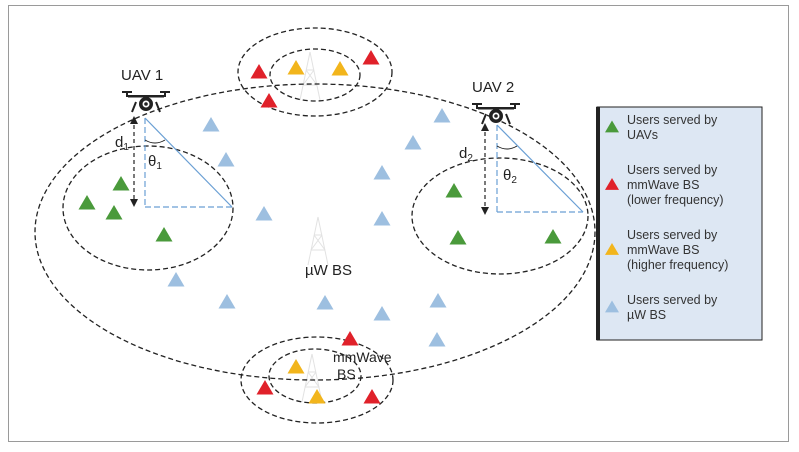 The height and width of the screenshot is (452, 799). I want to click on legend-item-text: UAVs, so click(642, 135).